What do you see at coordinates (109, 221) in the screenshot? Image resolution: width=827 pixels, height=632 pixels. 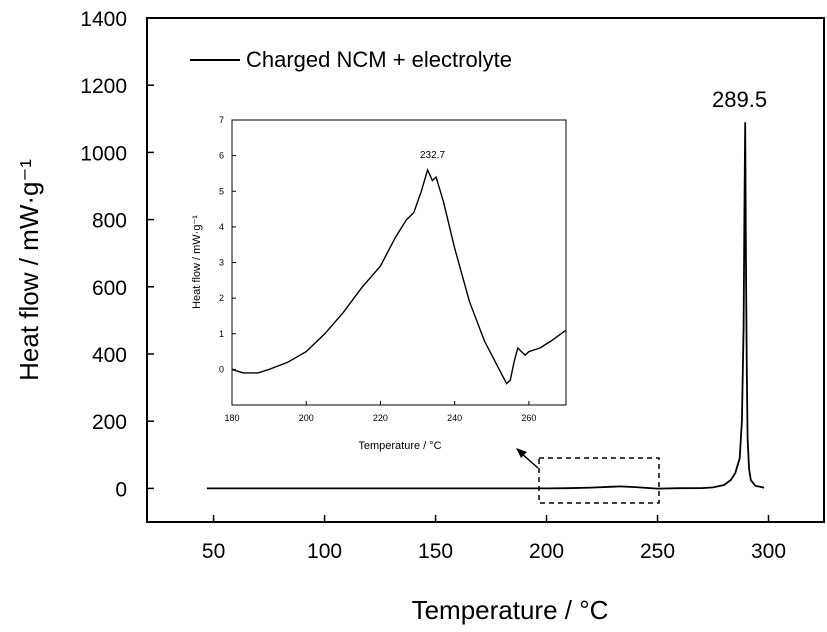 I see `main-y-tick-label: 800` at bounding box center [109, 221].